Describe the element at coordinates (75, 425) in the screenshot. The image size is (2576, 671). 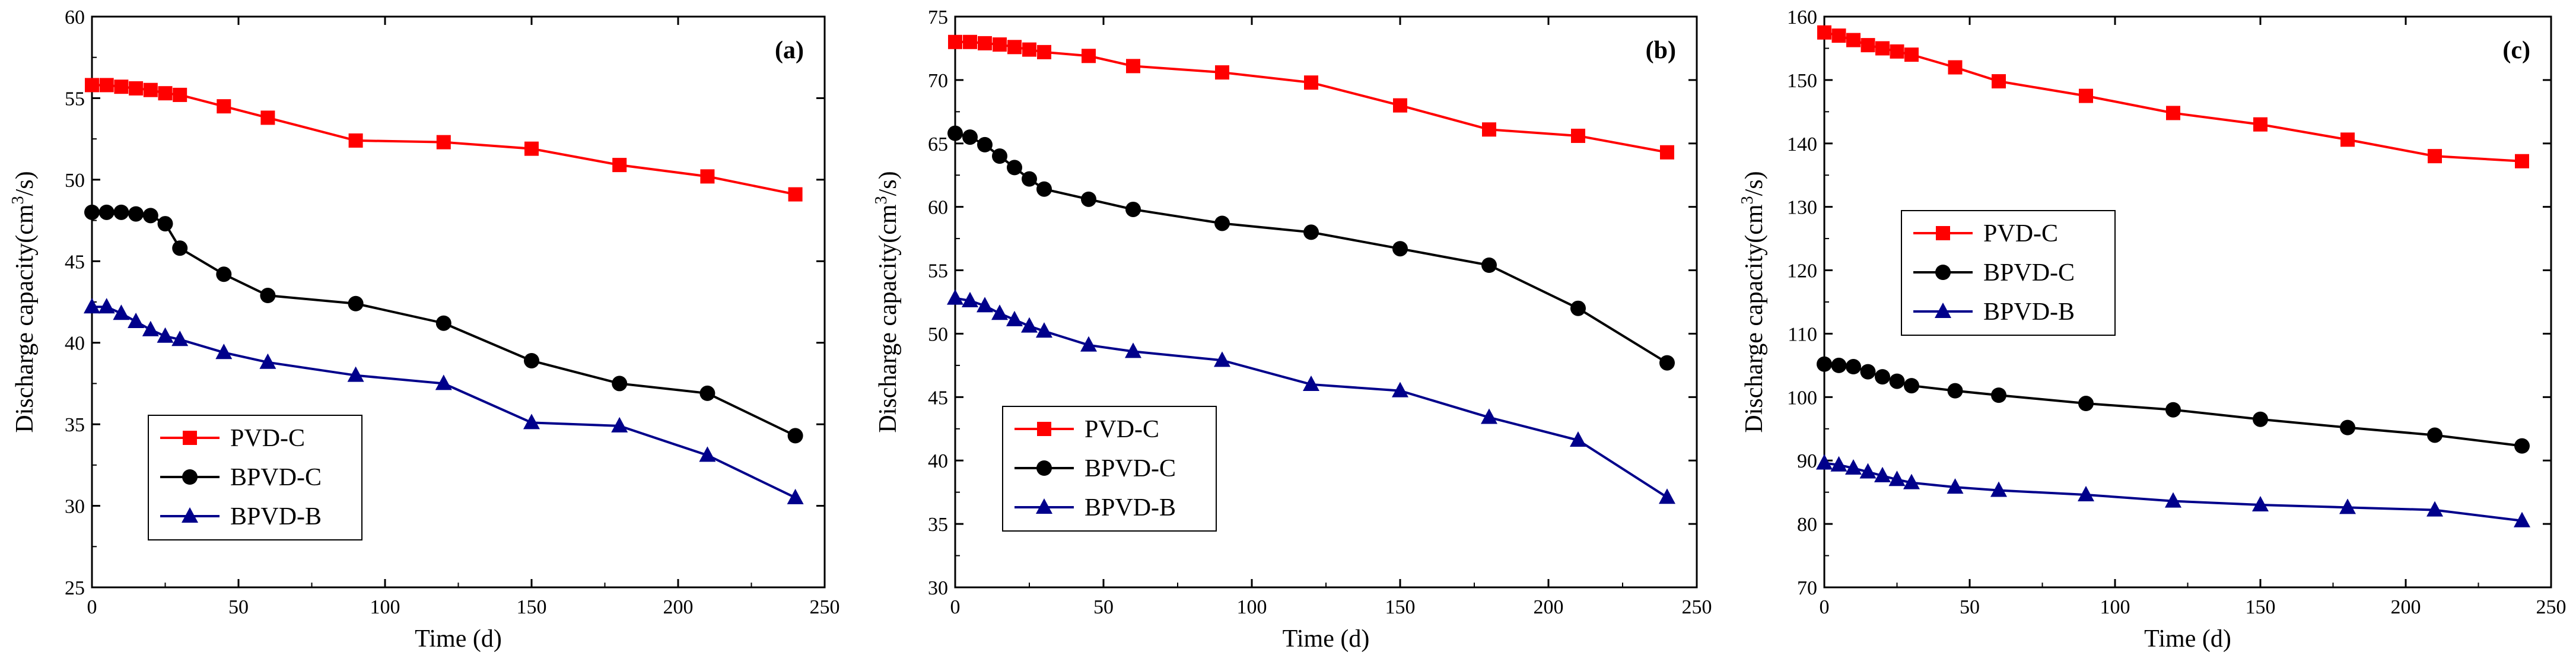
I see `y-tick-label: 35` at that location.